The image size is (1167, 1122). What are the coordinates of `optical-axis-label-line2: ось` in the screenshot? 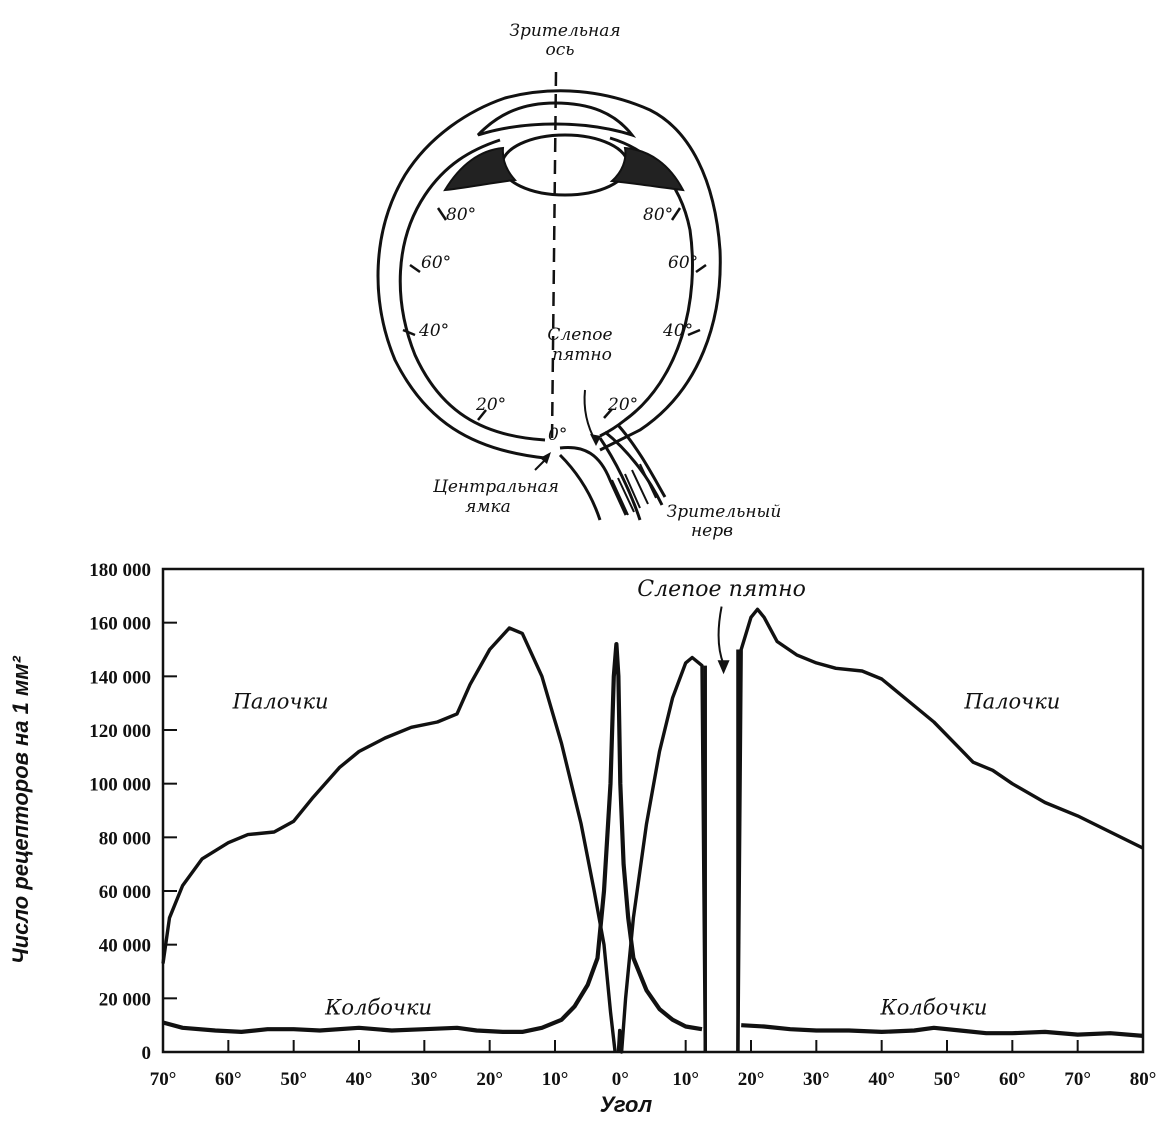 It's located at (559, 50).